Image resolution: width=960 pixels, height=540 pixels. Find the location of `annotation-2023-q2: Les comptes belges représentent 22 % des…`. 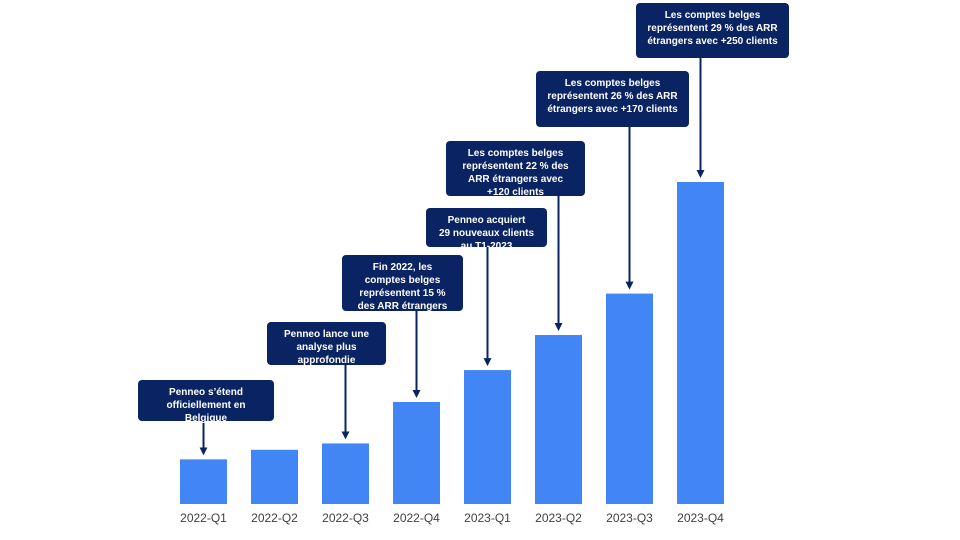

annotation-2023-q2: Les comptes belges représentent 22 % des… is located at coordinates (515, 169).